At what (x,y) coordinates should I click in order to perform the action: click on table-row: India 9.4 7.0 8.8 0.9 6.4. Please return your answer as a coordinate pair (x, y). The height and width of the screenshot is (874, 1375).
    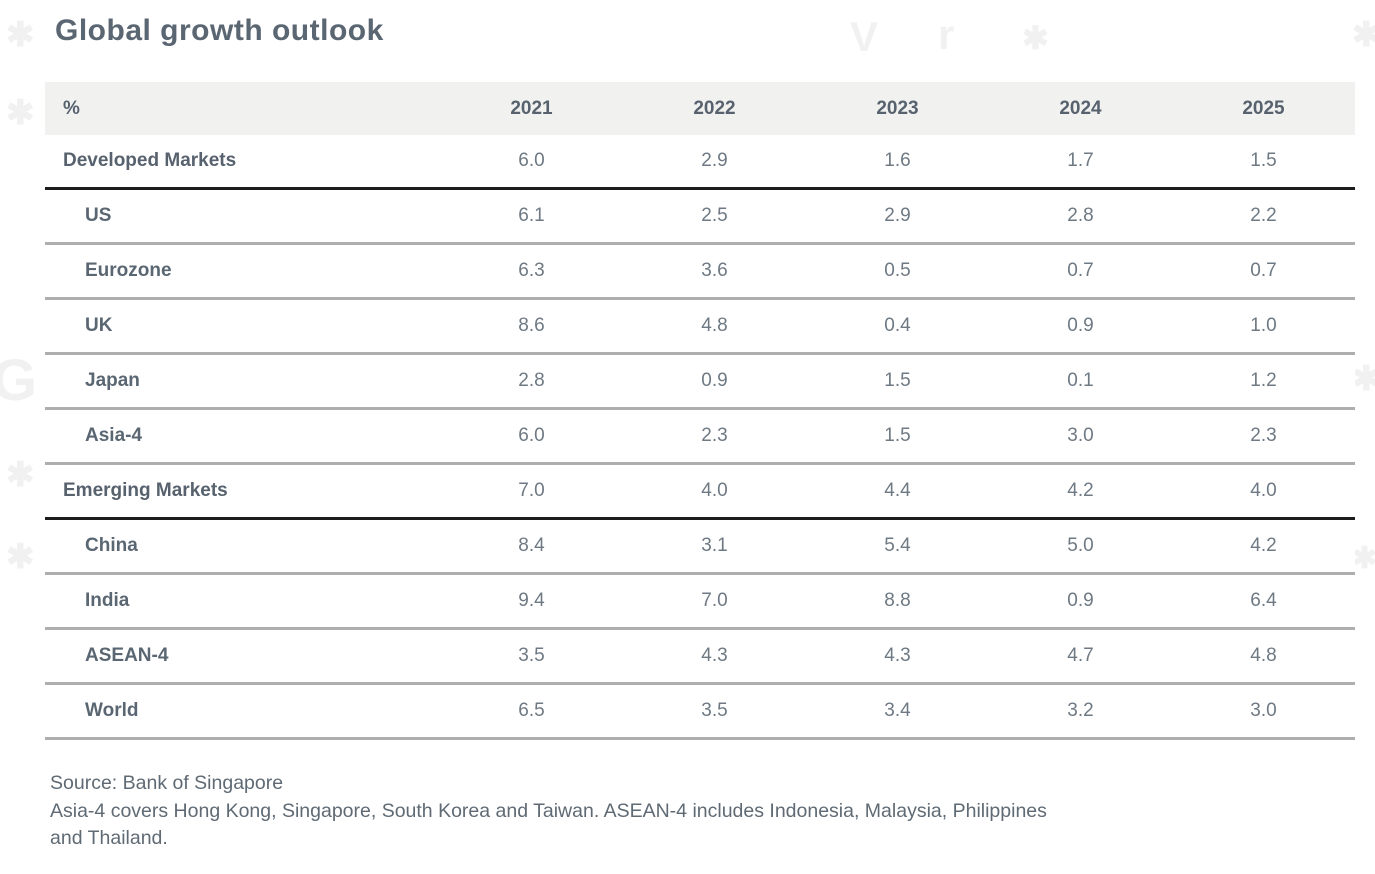
    Looking at the image, I should click on (700, 602).